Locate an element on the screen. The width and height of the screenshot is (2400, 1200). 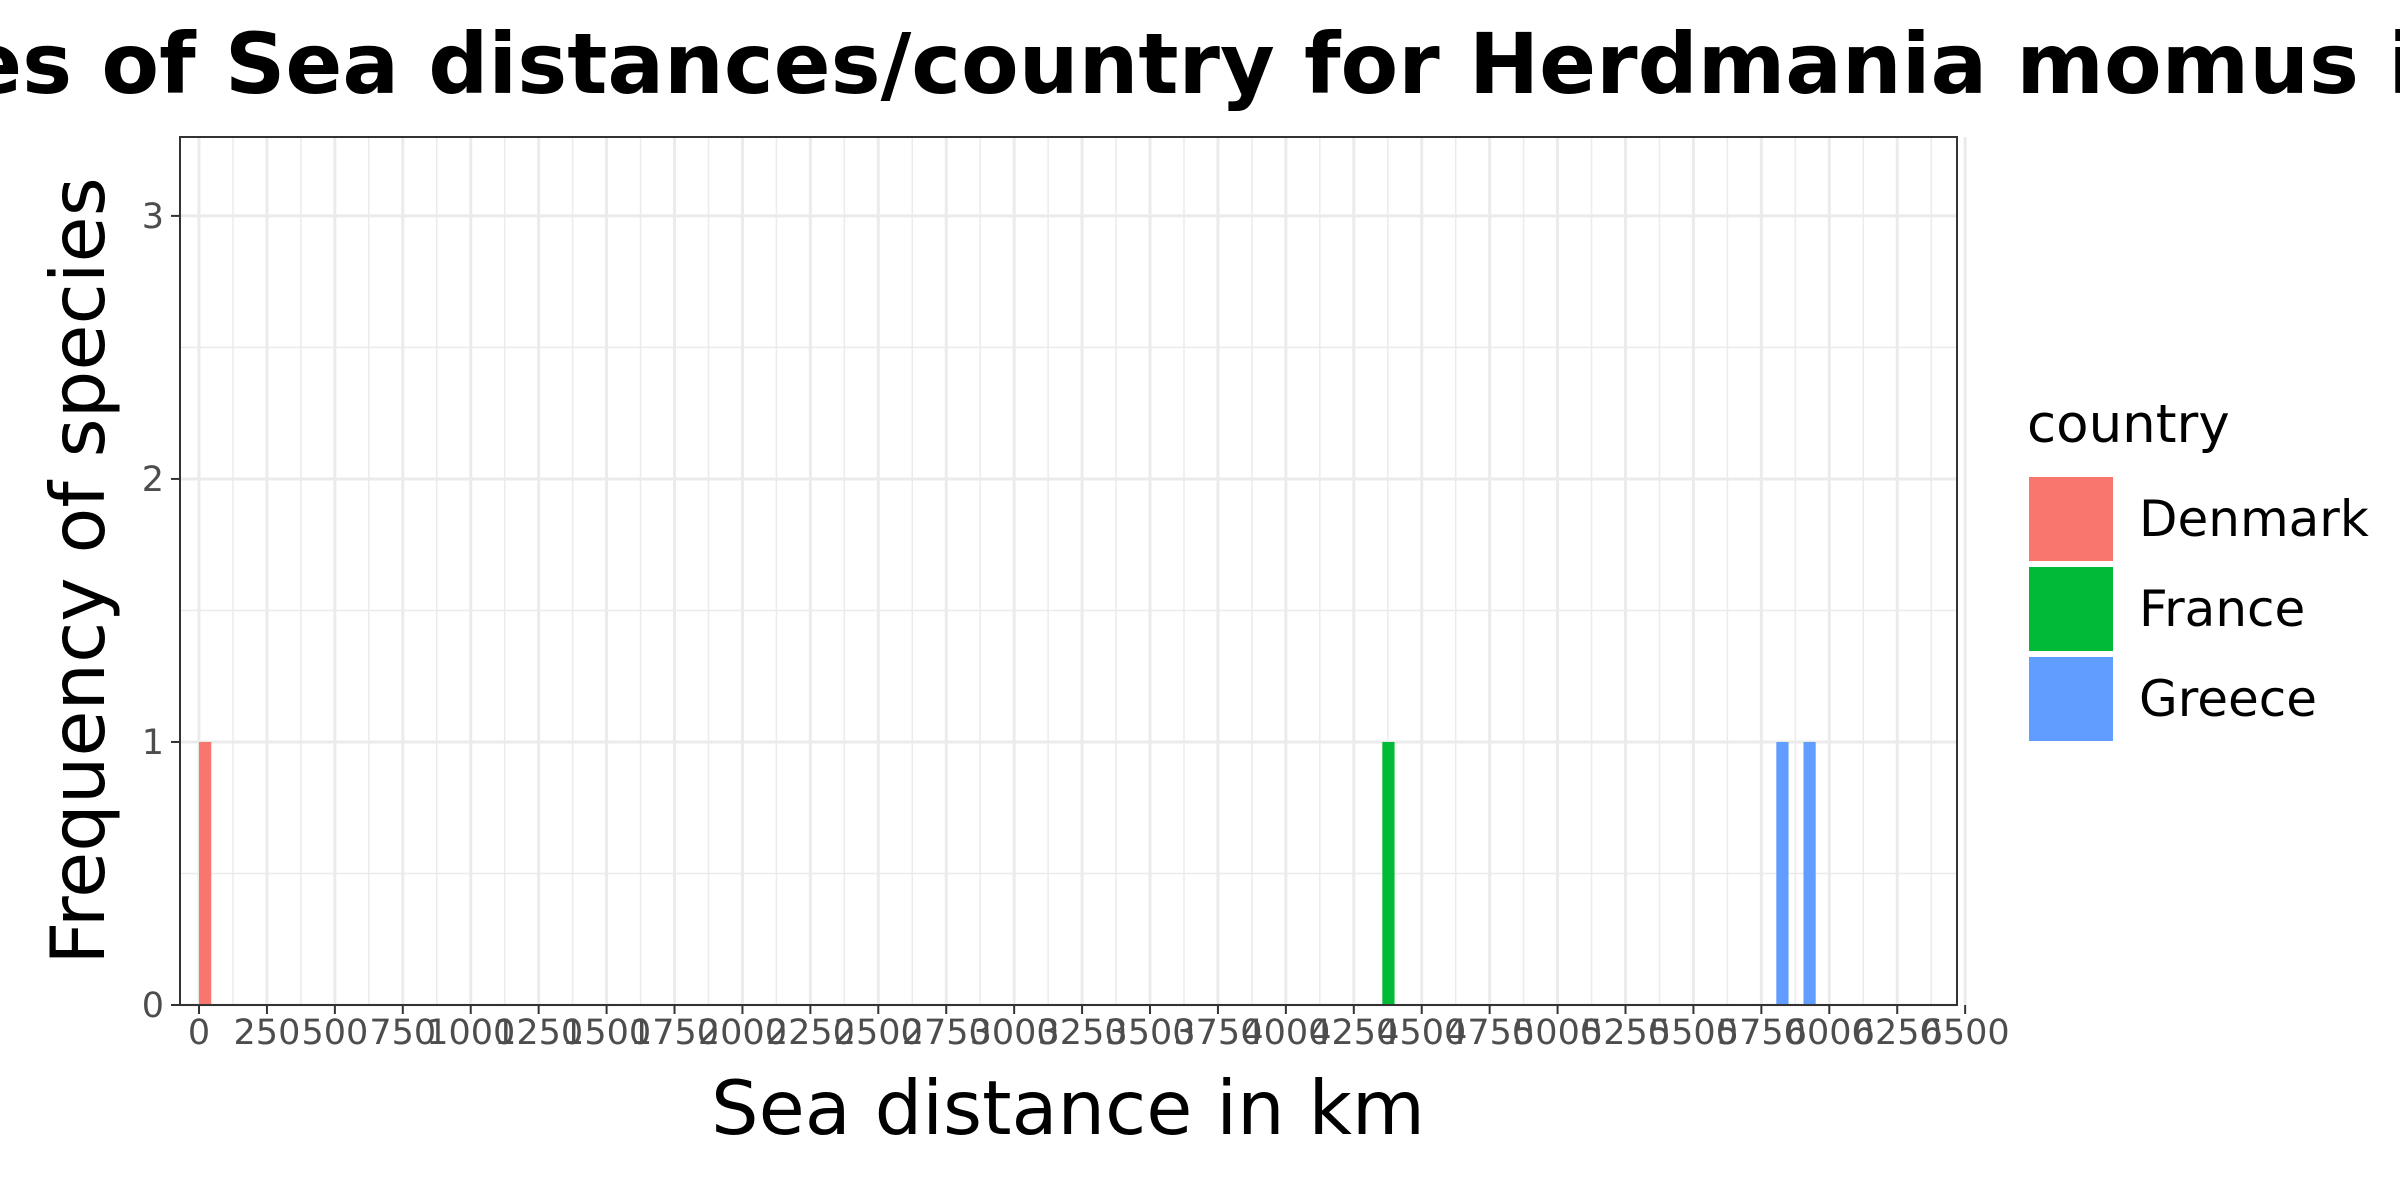
x-tick-label: 1250 is located at coordinates (538, 1033).